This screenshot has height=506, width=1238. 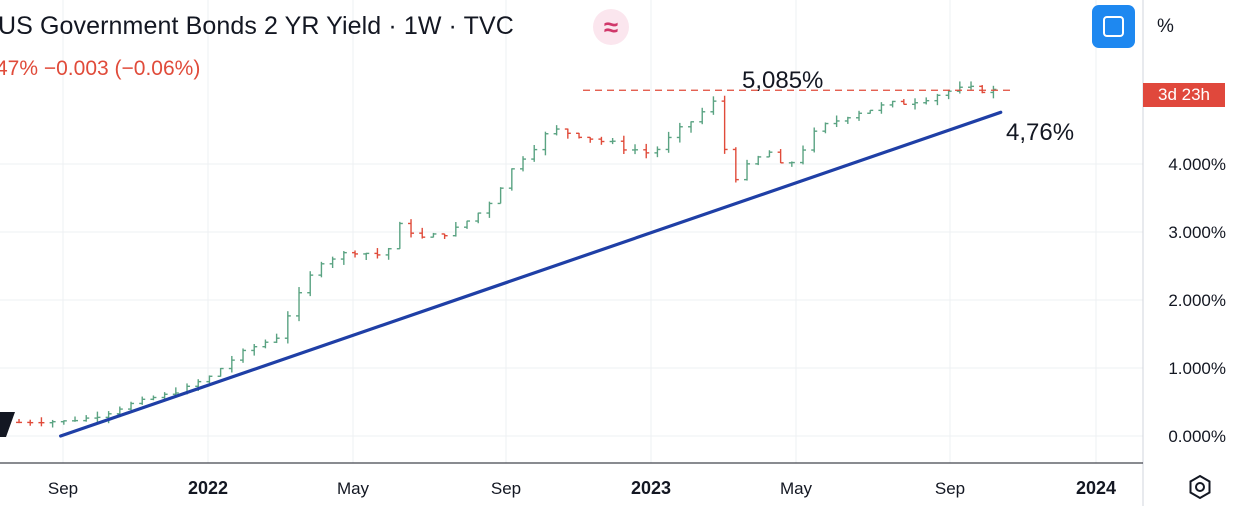 I want to click on y-tick-label: 1.000%, so click(x=1197, y=368).